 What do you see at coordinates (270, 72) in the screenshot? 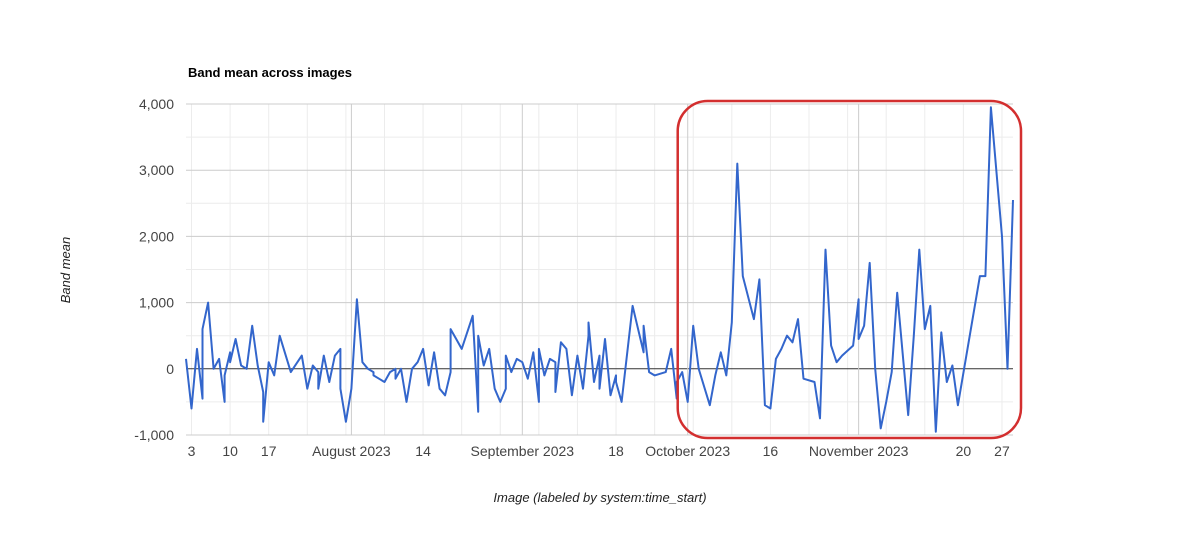
I see `chart-title: Band mean across images` at bounding box center [270, 72].